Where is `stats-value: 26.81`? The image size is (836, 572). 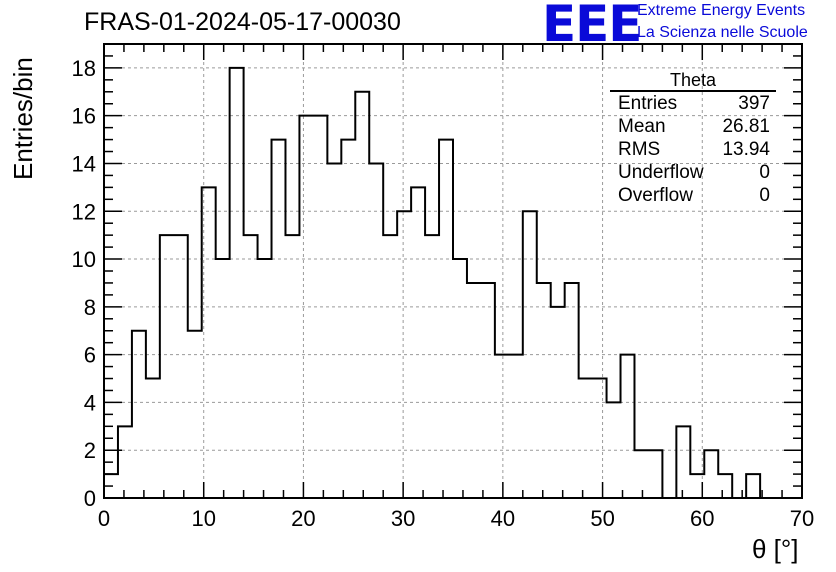 stats-value: 26.81 is located at coordinates (746, 126).